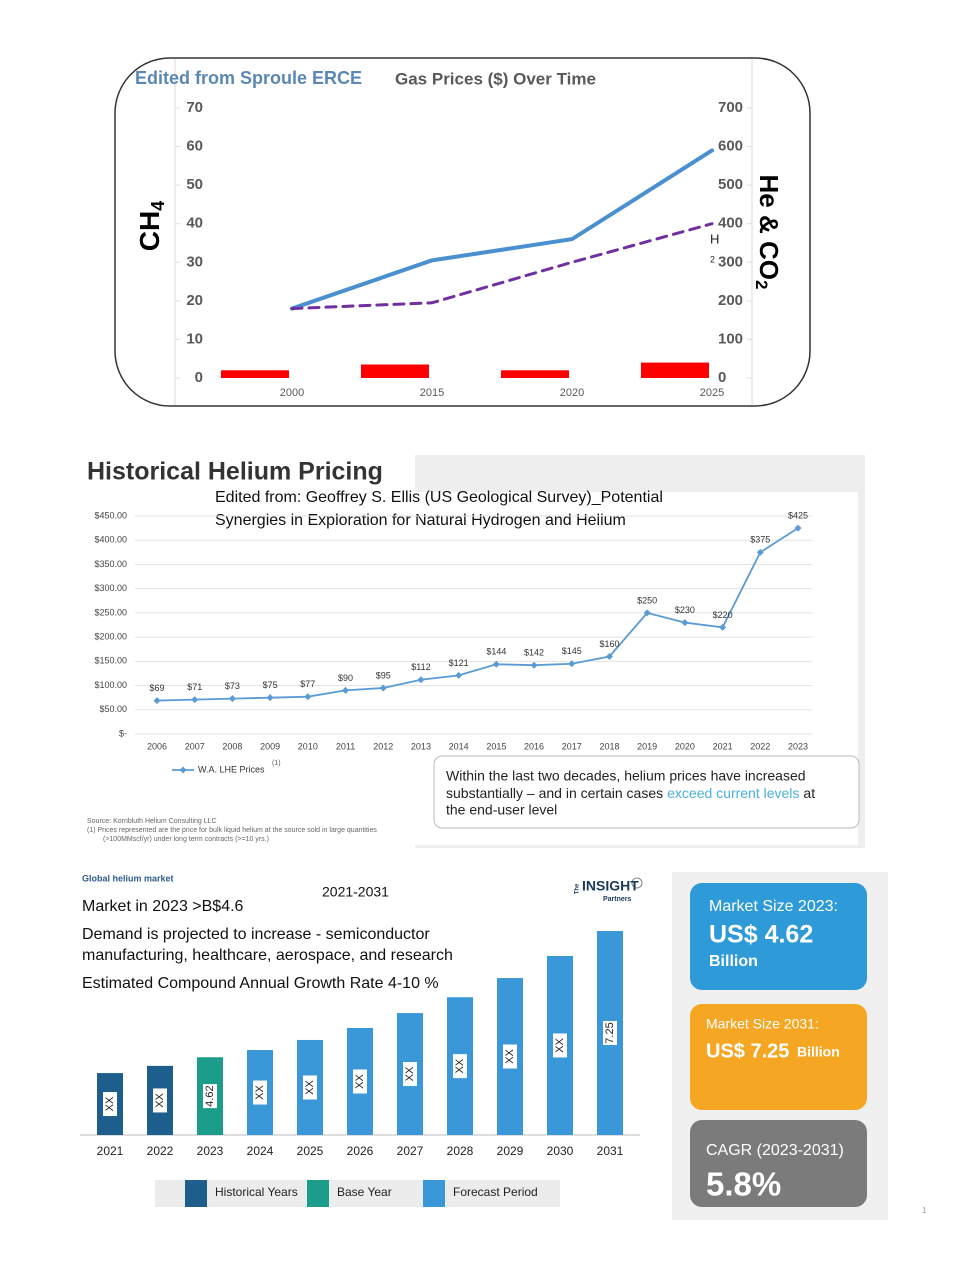  What do you see at coordinates (232, 746) in the screenshot?
I see `x-tick-label: 2008` at bounding box center [232, 746].